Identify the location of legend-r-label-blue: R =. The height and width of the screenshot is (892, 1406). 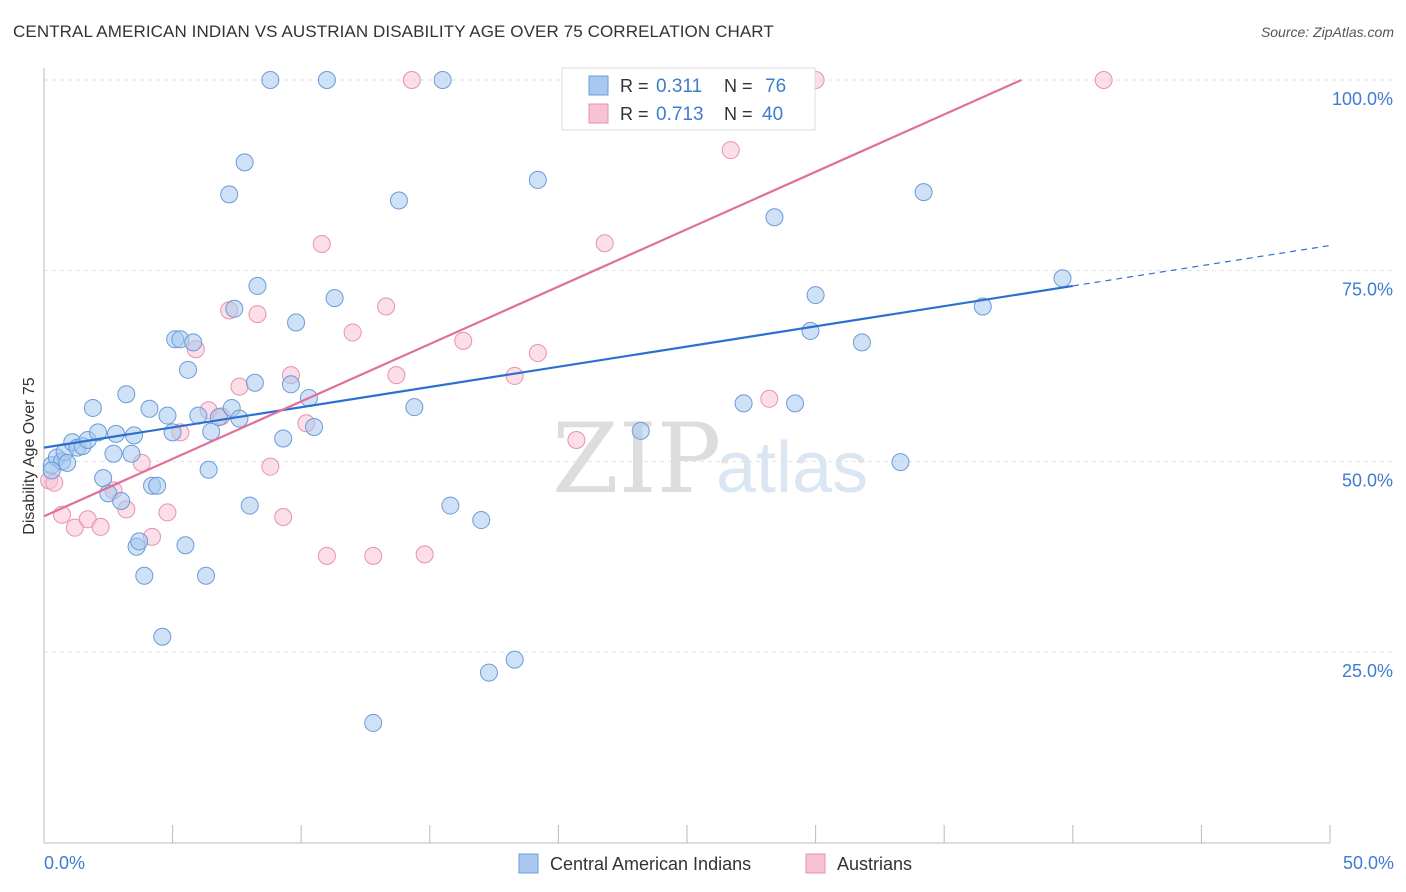
(634, 86).